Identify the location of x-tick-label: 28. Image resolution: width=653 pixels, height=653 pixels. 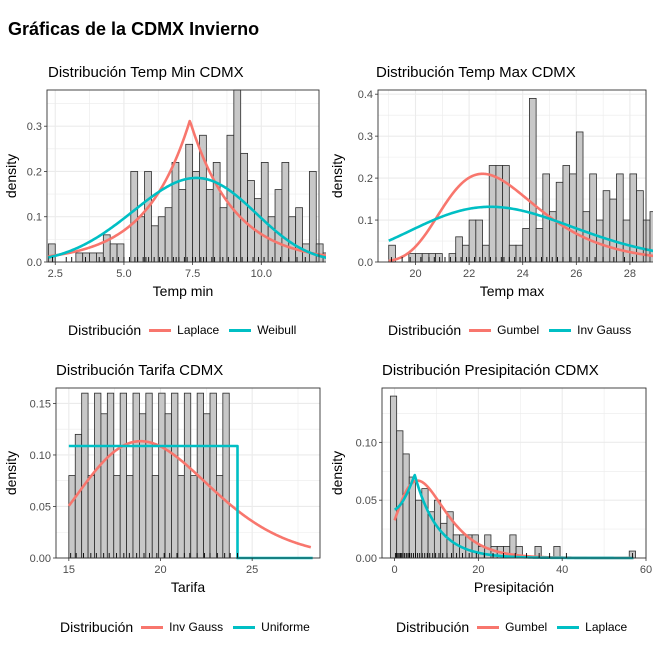
(630, 274).